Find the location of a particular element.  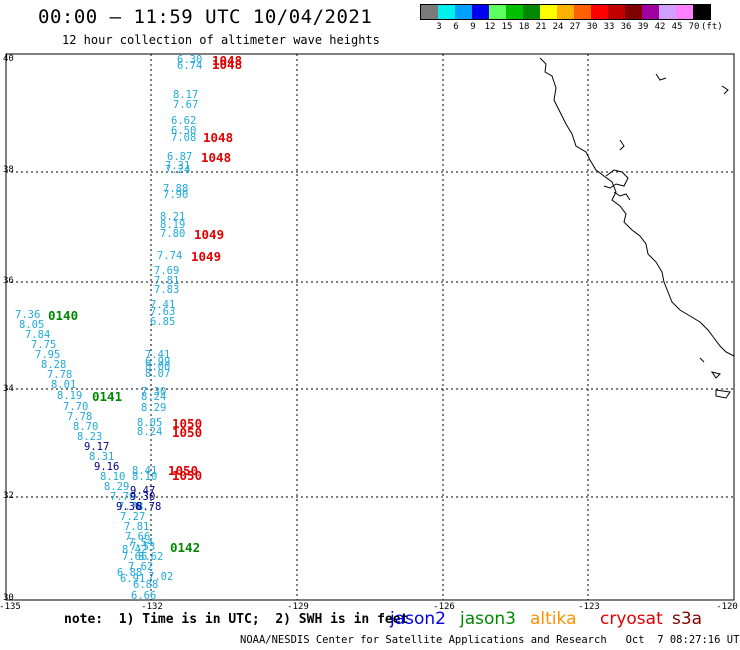

wave-height-value: 8.28 is located at coordinates (54, 365).